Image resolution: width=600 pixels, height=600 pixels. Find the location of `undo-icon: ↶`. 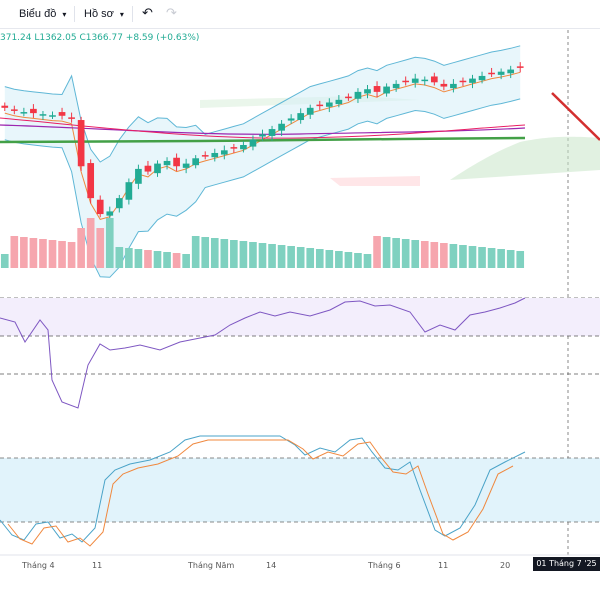

undo-icon: ↶ is located at coordinates (147, 12).